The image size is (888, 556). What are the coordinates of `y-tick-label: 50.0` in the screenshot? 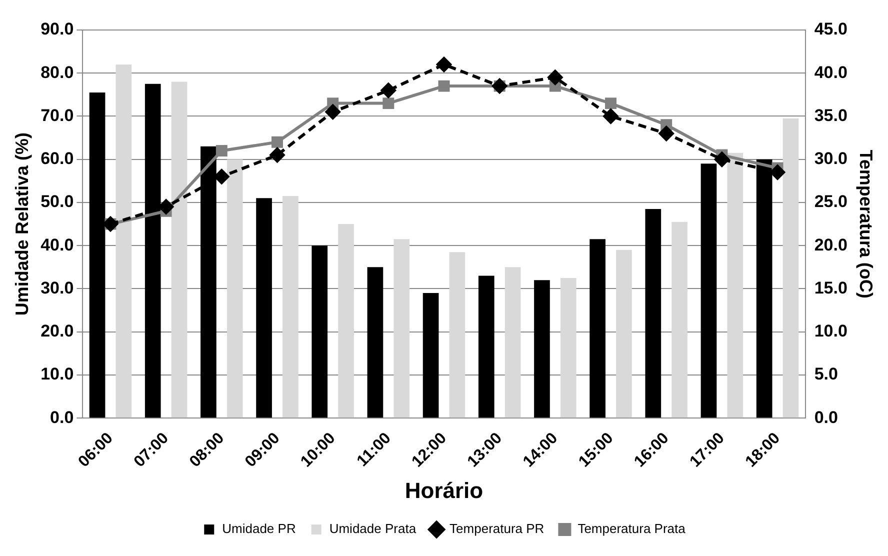 It's located at (57, 202).